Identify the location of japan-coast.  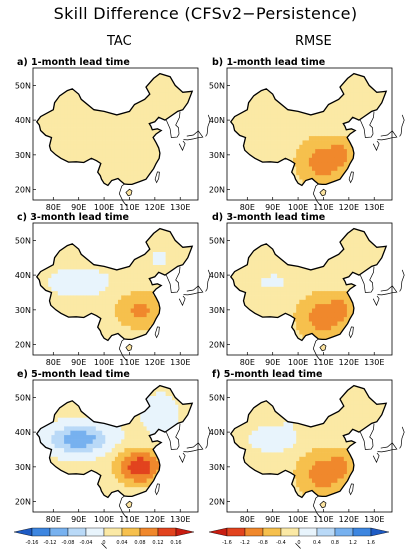
(208, 280).